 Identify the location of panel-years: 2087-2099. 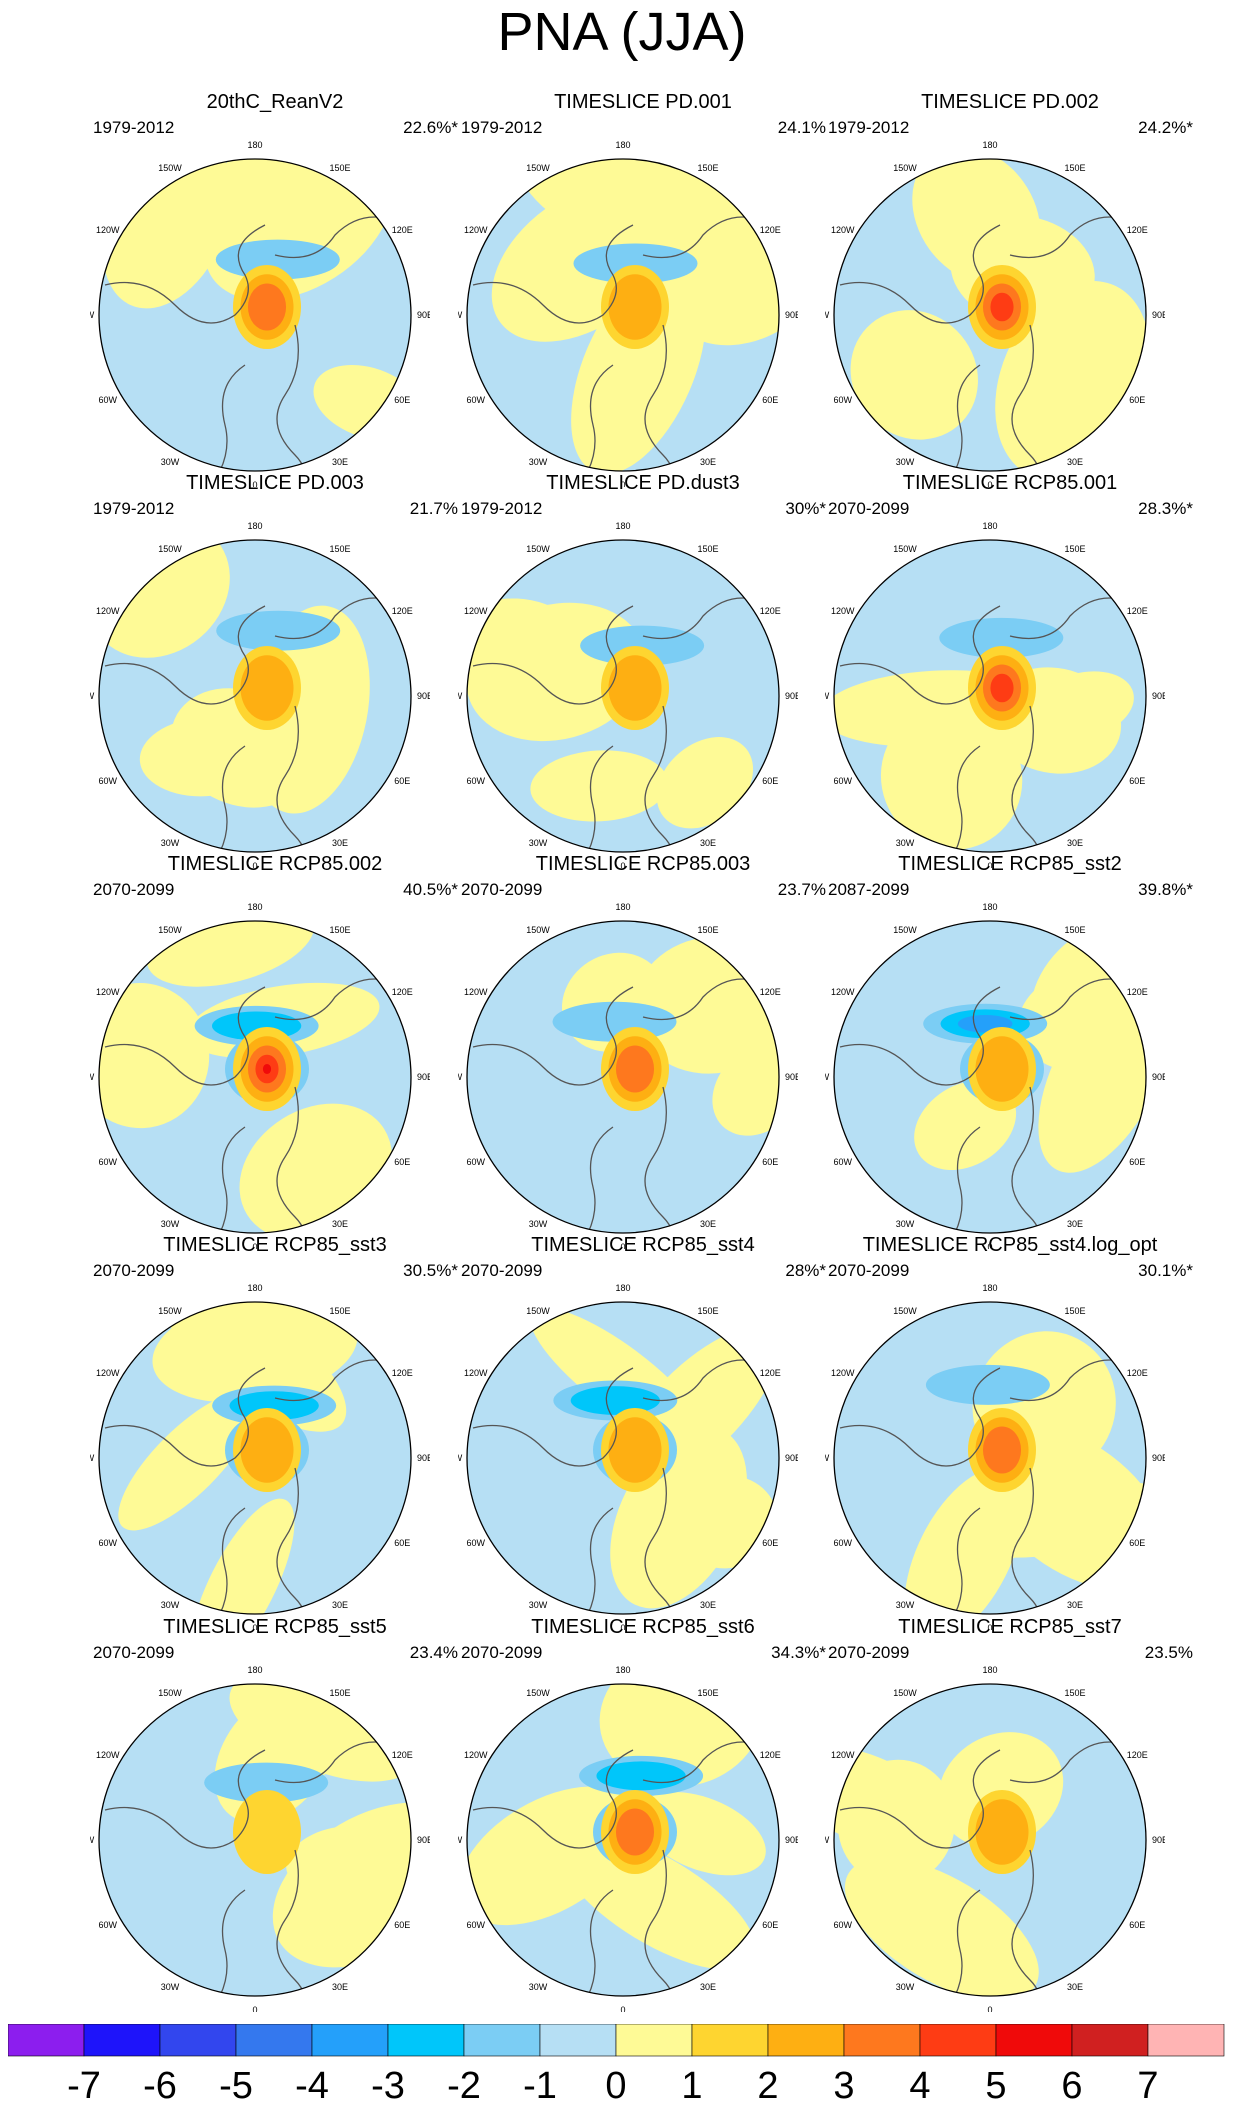
(869, 889).